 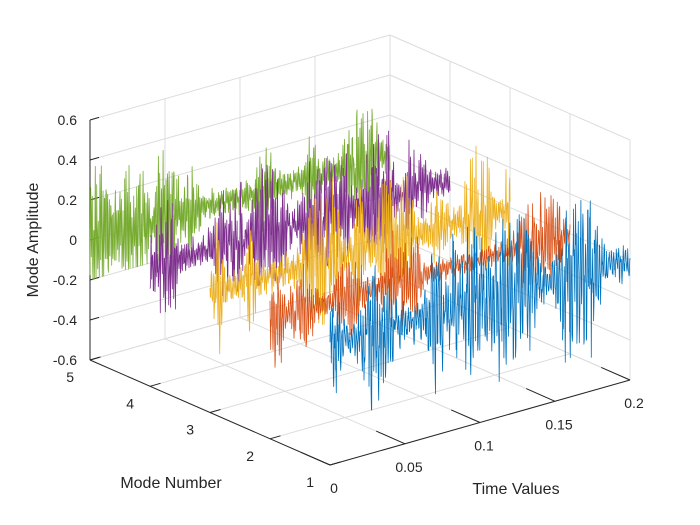 I want to click on y-axis-label: Mode Number, so click(x=171, y=483).